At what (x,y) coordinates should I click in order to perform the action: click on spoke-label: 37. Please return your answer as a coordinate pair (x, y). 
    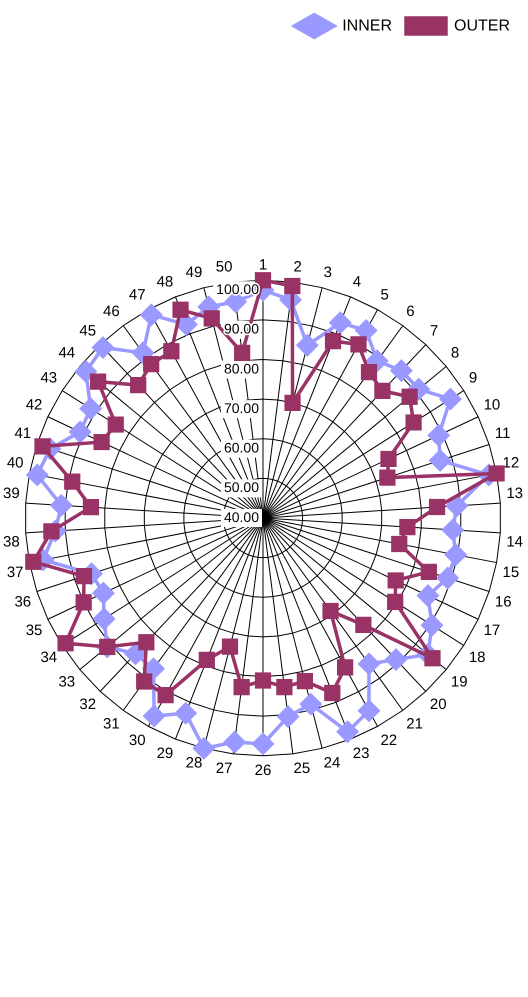
    Looking at the image, I should click on (15, 572).